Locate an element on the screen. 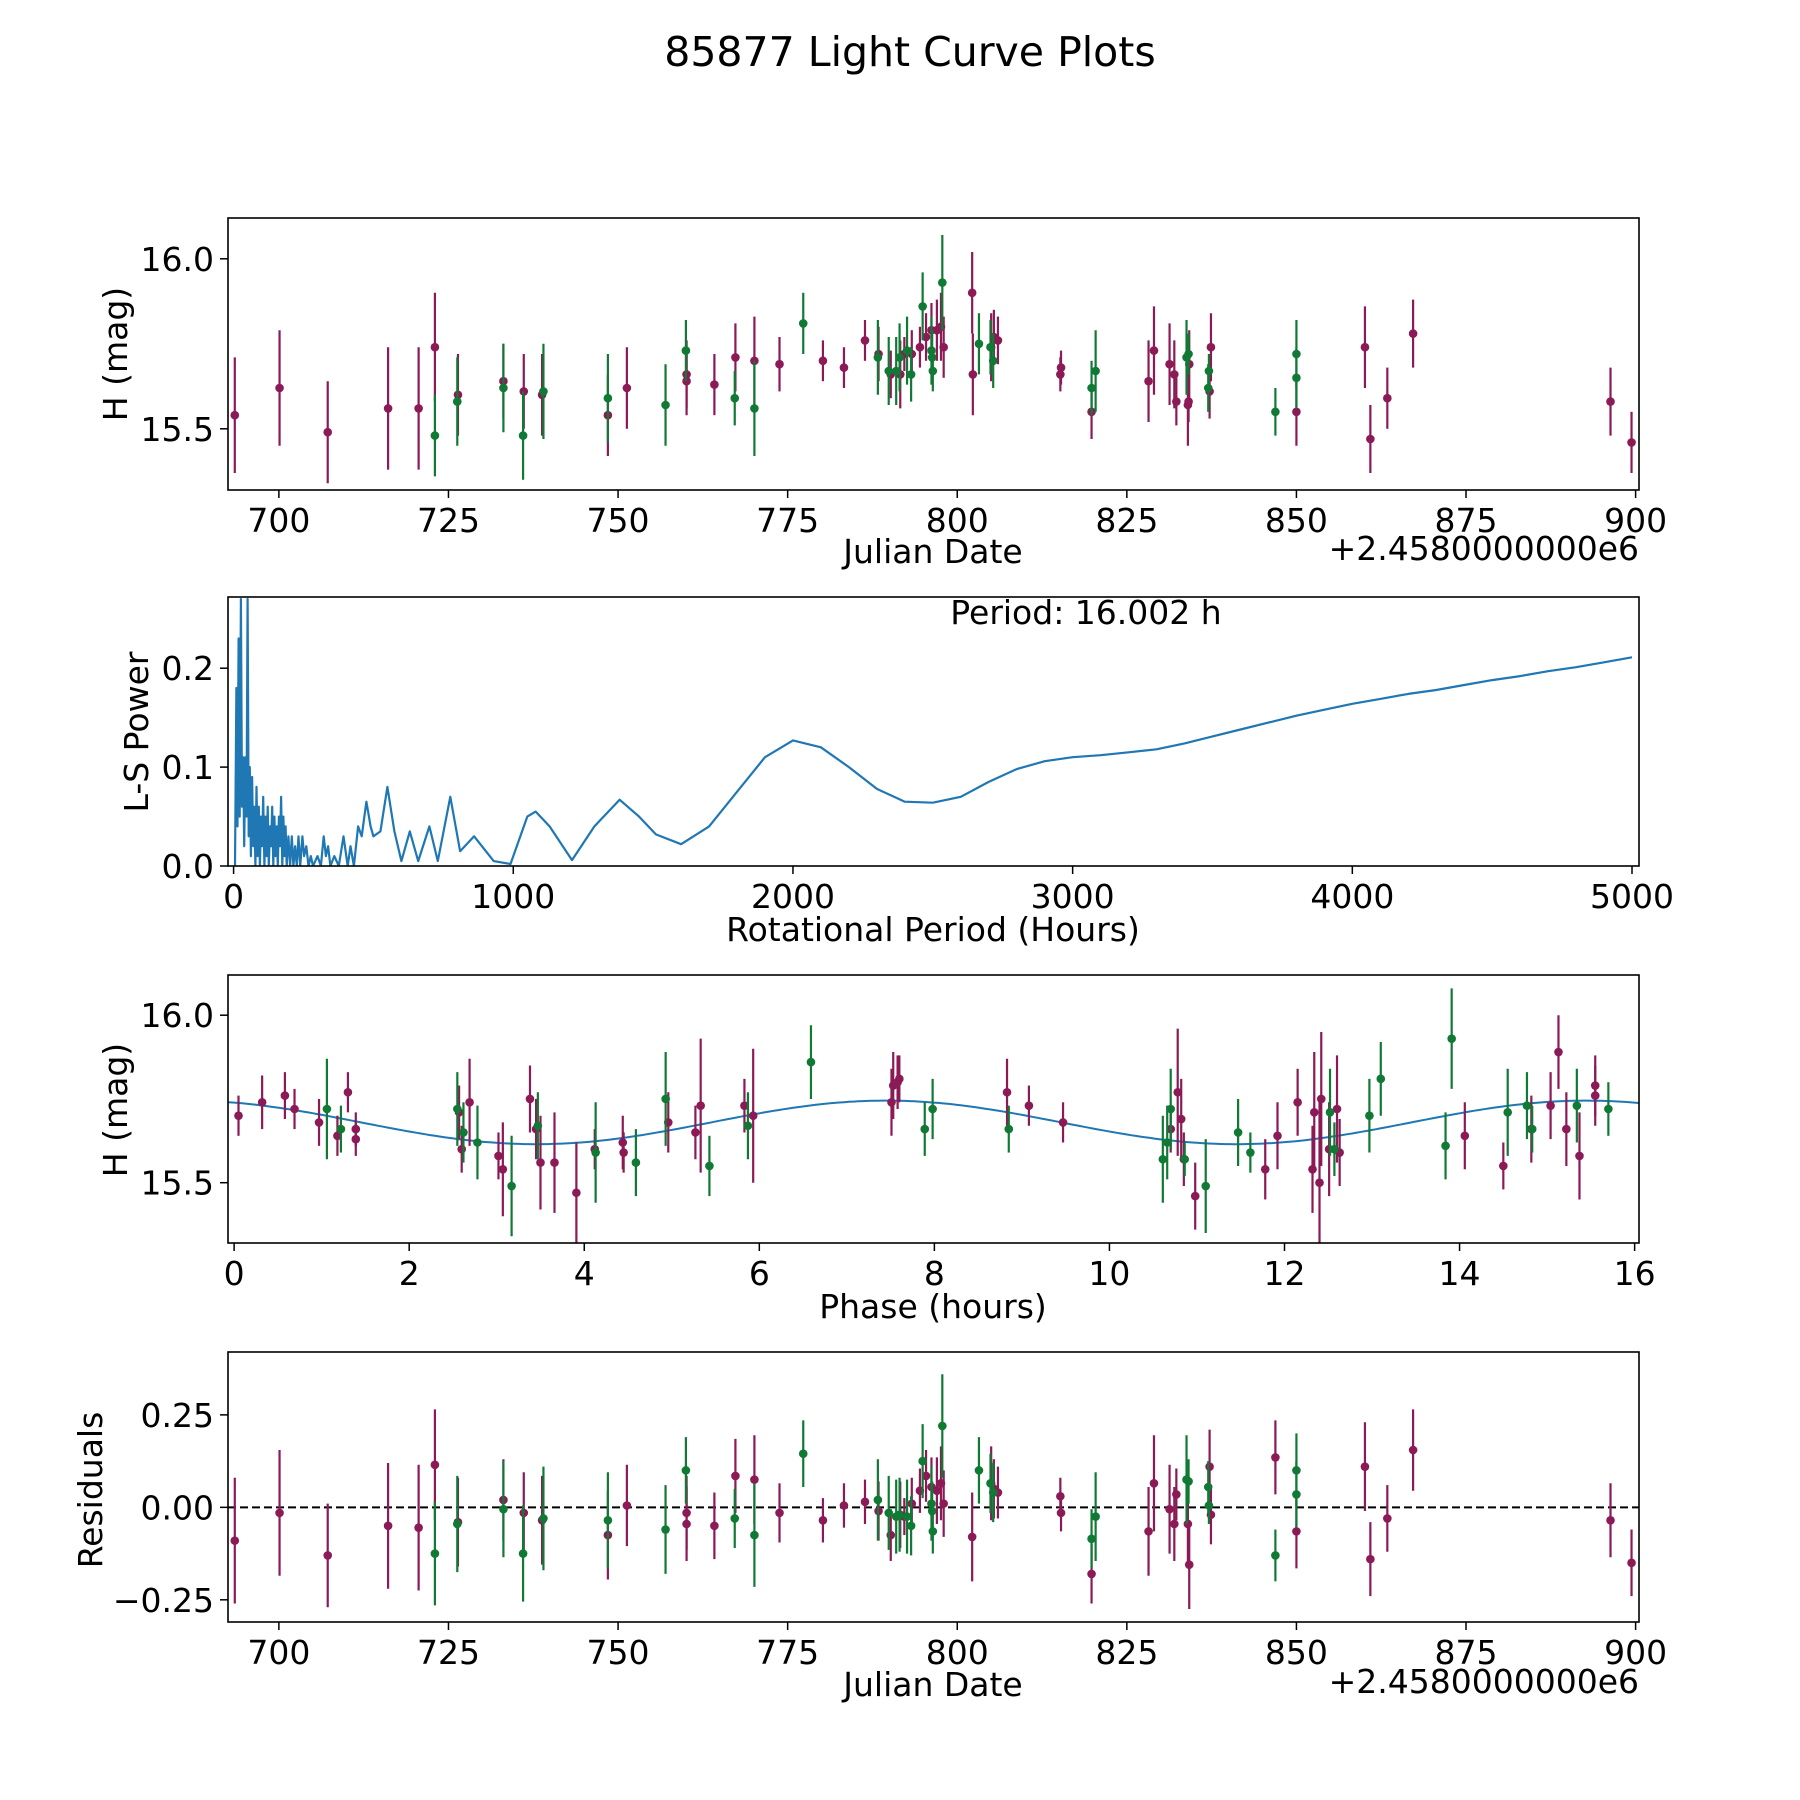  residuals-x-tick-label: 775 is located at coordinates (787, 1652).